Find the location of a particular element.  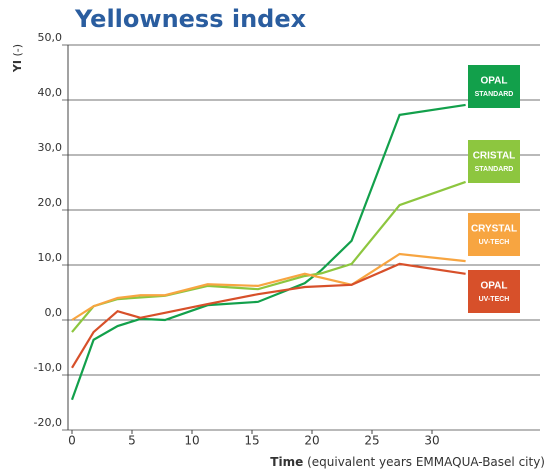

y-axis-label: YI (-) is located at coordinates (17, 58).